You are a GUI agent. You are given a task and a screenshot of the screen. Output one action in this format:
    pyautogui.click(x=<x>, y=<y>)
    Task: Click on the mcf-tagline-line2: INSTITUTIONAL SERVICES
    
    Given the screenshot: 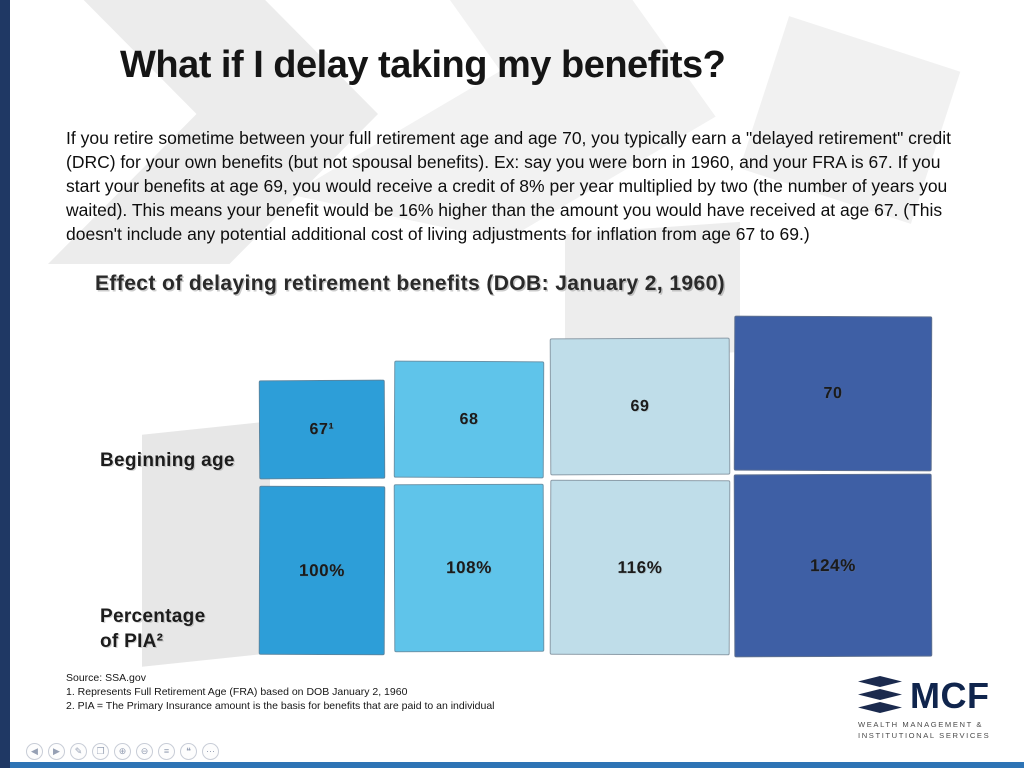 What is the action you would take?
    pyautogui.click(x=924, y=735)
    